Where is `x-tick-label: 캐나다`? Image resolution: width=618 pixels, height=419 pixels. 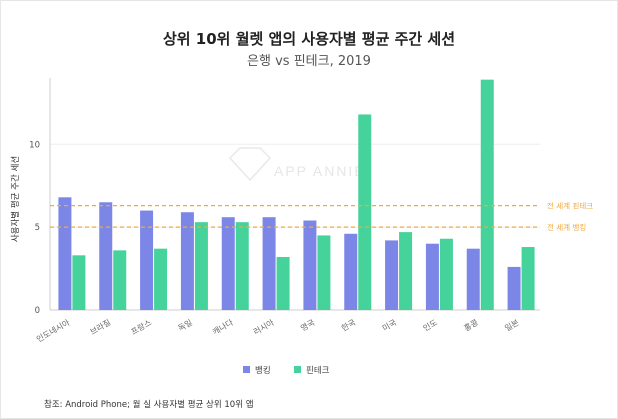 x-tick-label: 캐나다 is located at coordinates (223, 327).